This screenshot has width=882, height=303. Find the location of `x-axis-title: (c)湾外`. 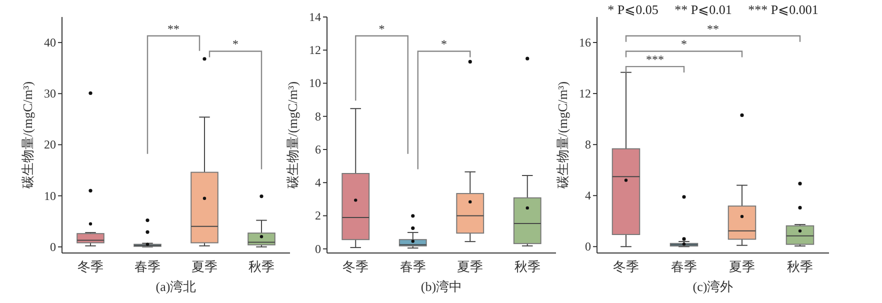

x-axis-title: (c)湾外 is located at coordinates (713, 286).